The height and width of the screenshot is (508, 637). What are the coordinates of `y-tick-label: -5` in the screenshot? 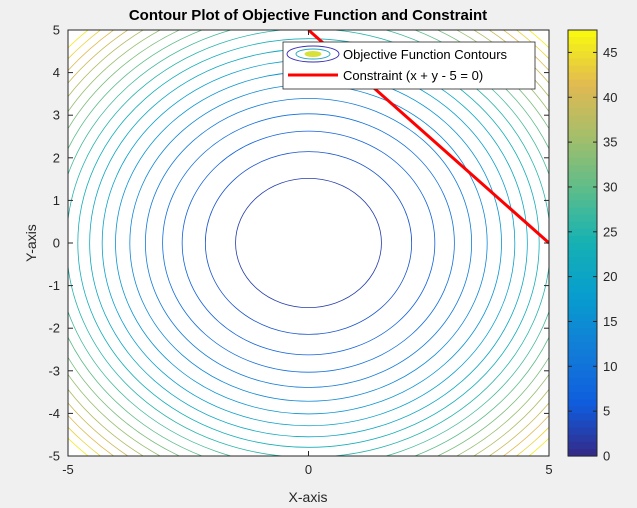 It's located at (54, 456).